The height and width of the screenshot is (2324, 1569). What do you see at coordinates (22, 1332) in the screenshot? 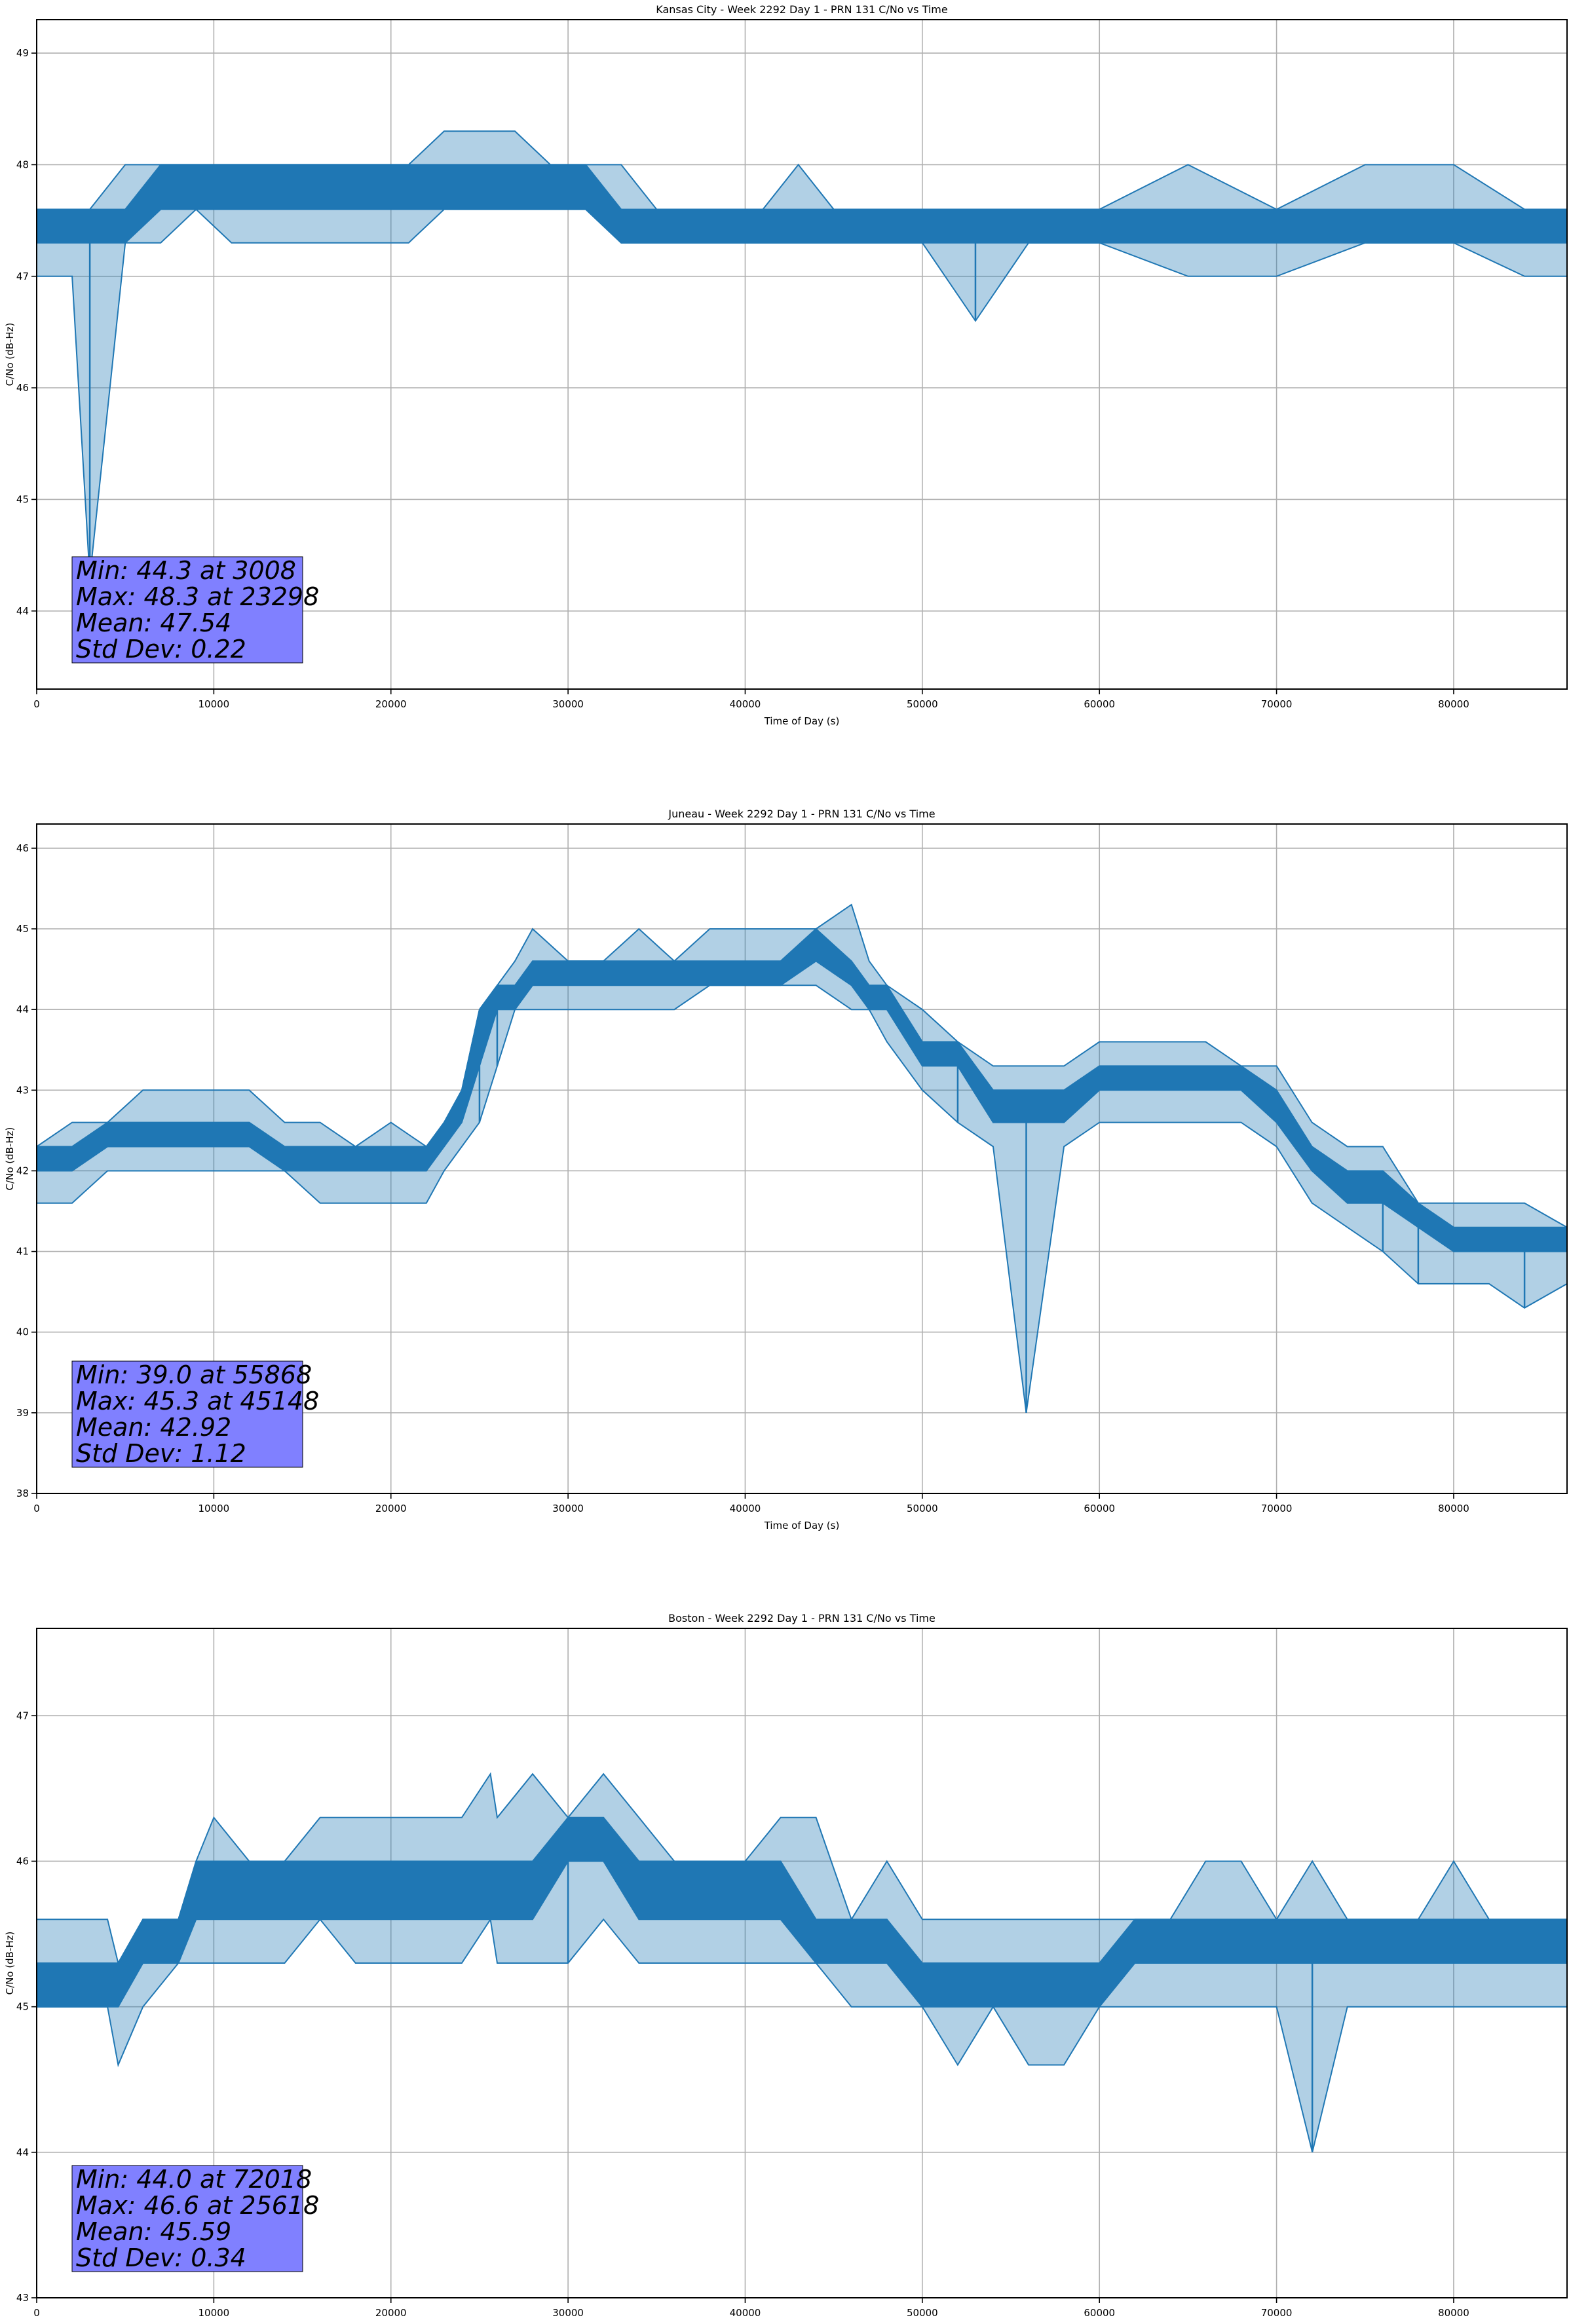
I see `y-tick-label: 40` at bounding box center [22, 1332].